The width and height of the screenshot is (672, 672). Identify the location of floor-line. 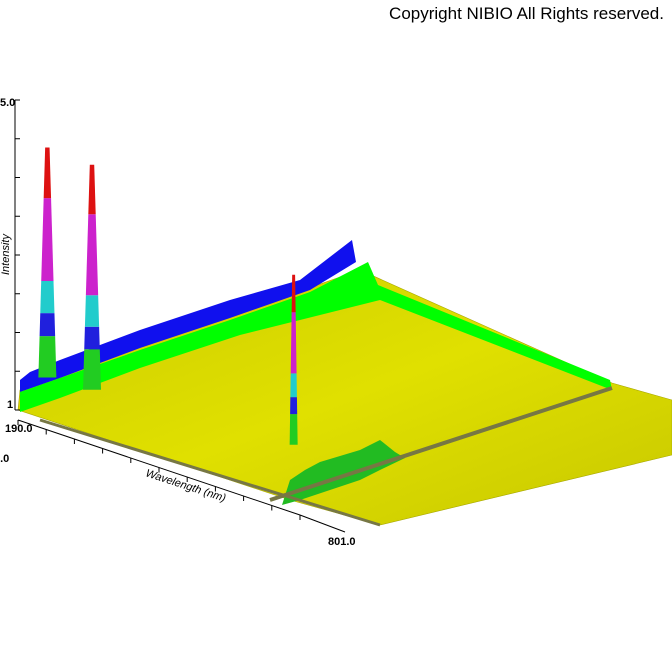
(441, 444).